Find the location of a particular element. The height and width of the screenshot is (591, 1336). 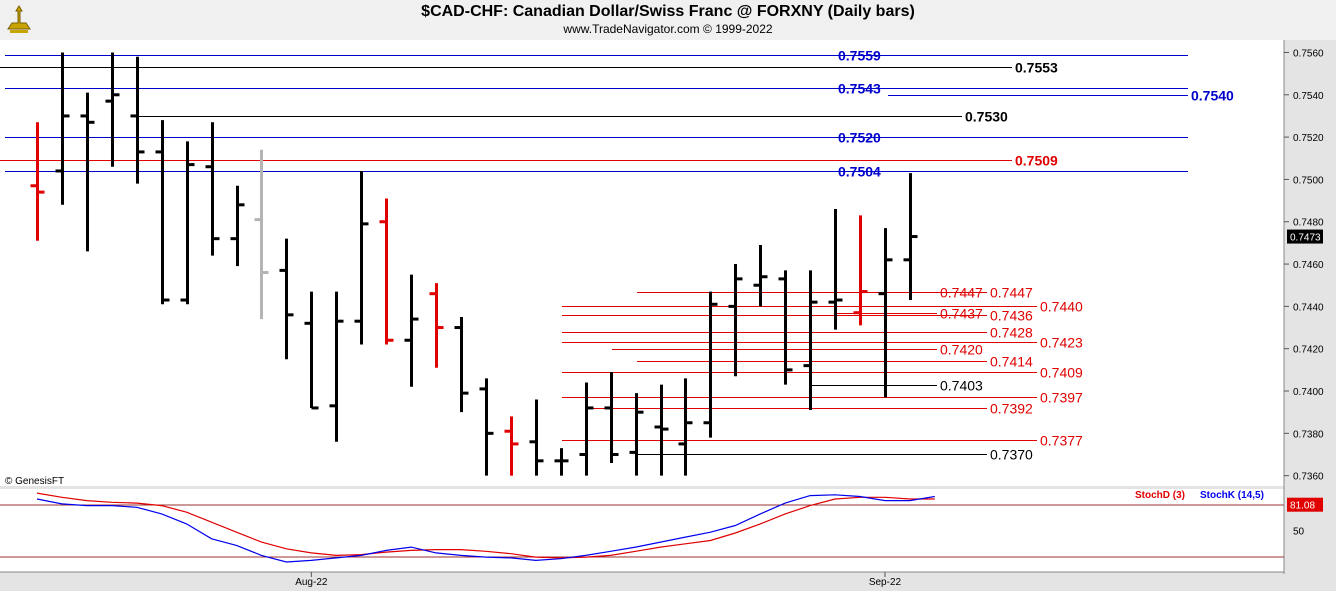

level-label: 0.7540 is located at coordinates (1212, 96).